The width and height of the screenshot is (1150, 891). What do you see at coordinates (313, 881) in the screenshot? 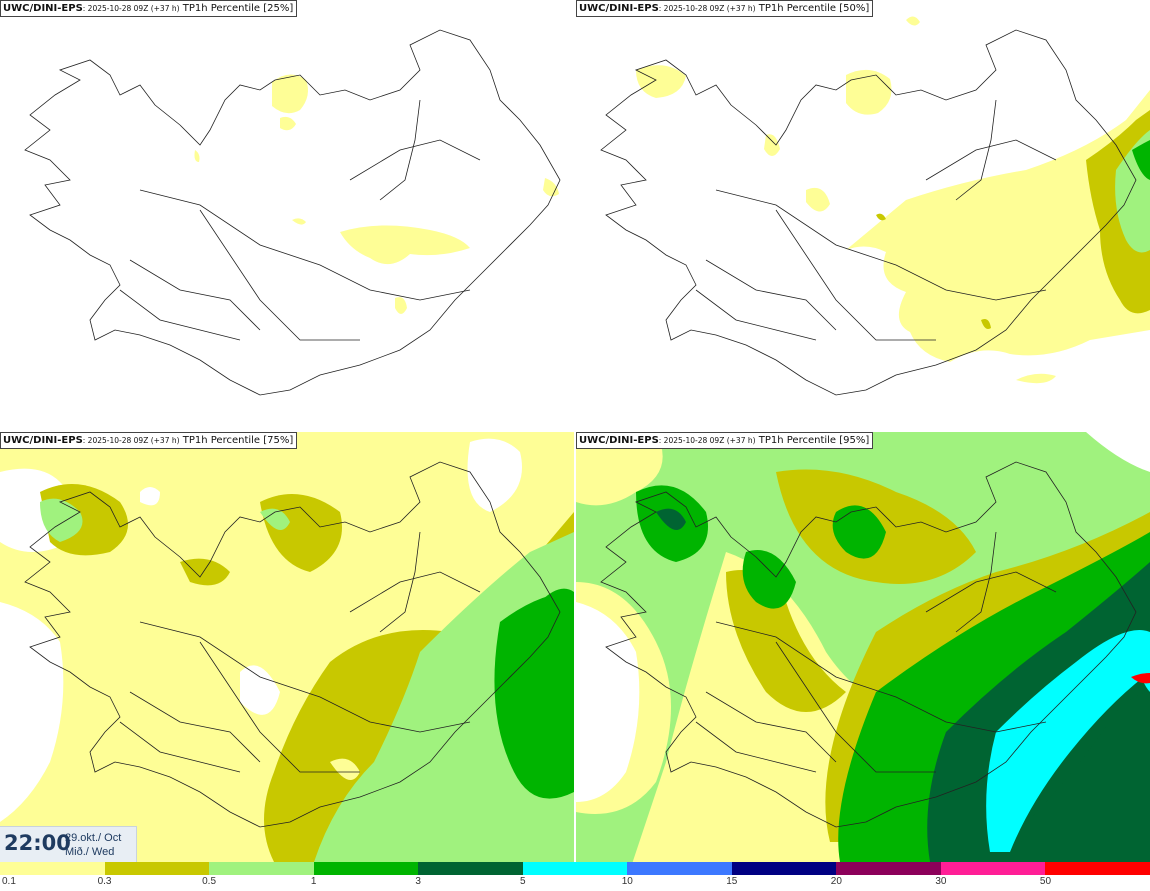
I see `legend-tick-label: 1` at bounding box center [313, 881].